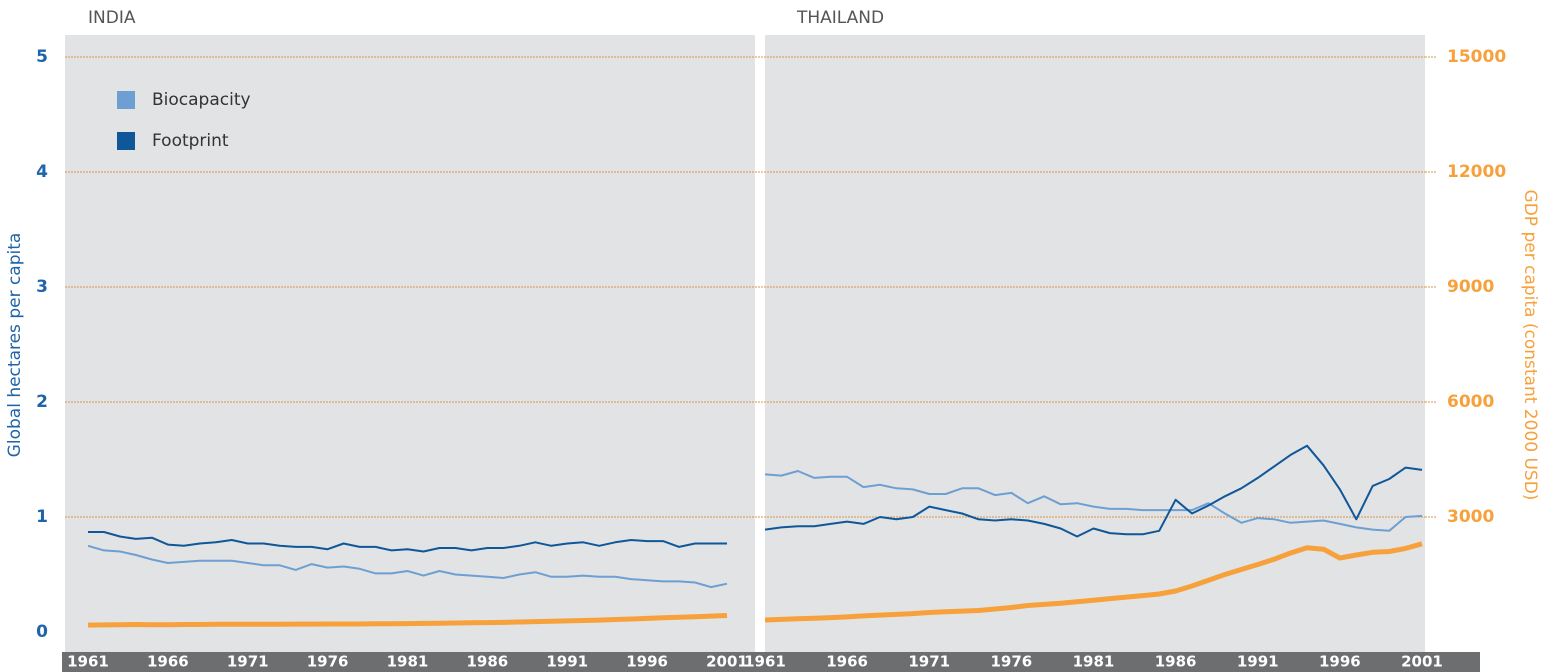 The image size is (1551, 672). I want to click on y2-tick-label: 9000, so click(1470, 287).